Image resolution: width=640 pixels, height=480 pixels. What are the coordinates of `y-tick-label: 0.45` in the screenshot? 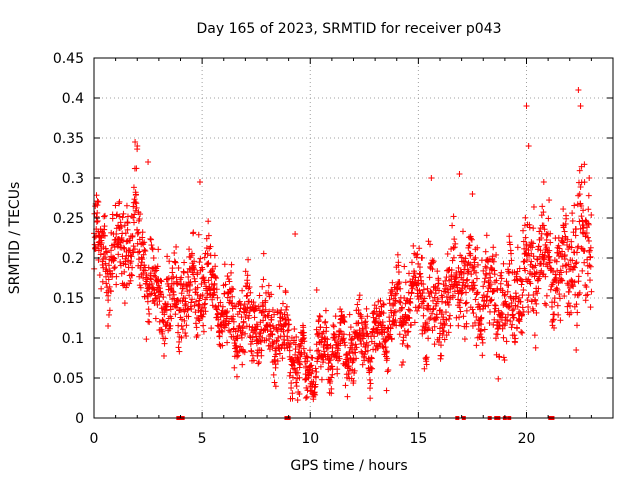 It's located at (68, 59).